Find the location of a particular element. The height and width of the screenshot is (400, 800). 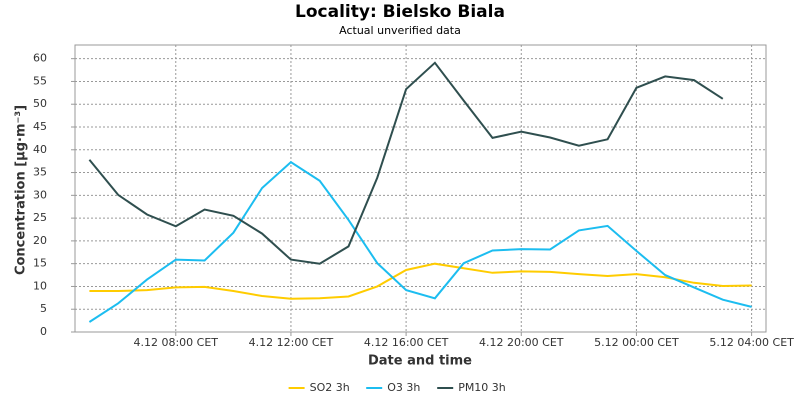

y-tick-label: 10 is located at coordinates (40, 285).